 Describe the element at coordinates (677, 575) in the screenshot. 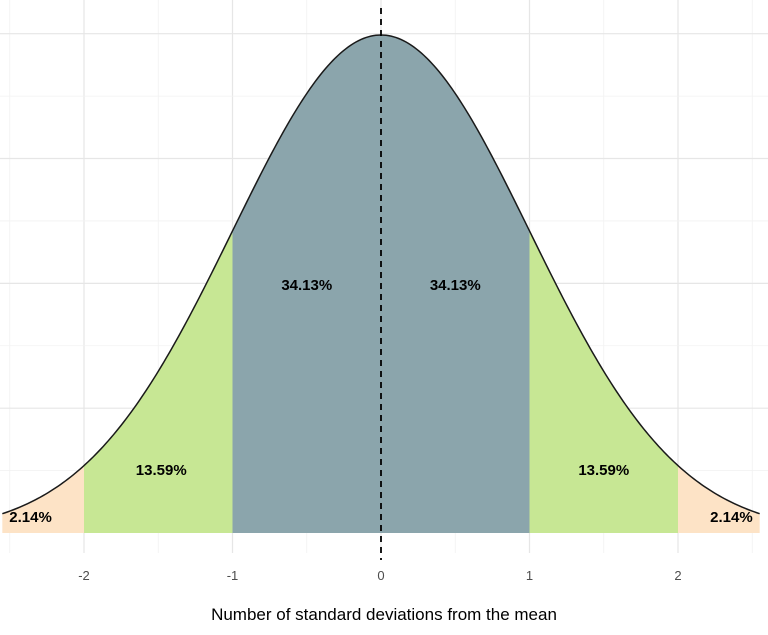

I see `x-tick-label: 2` at that location.